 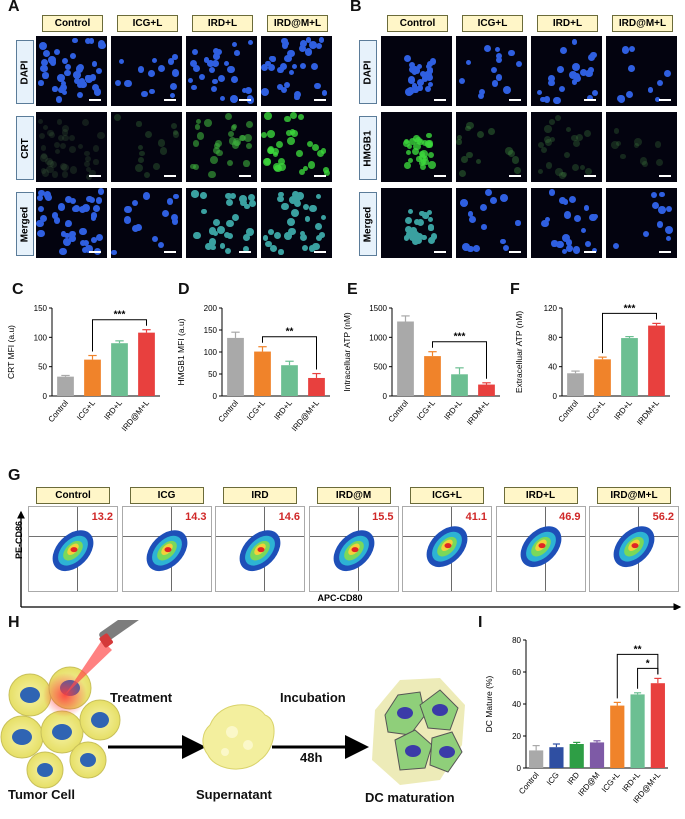 What do you see at coordinates (378, 308) in the screenshot?
I see `y-tick-label: 1500` at bounding box center [378, 308].